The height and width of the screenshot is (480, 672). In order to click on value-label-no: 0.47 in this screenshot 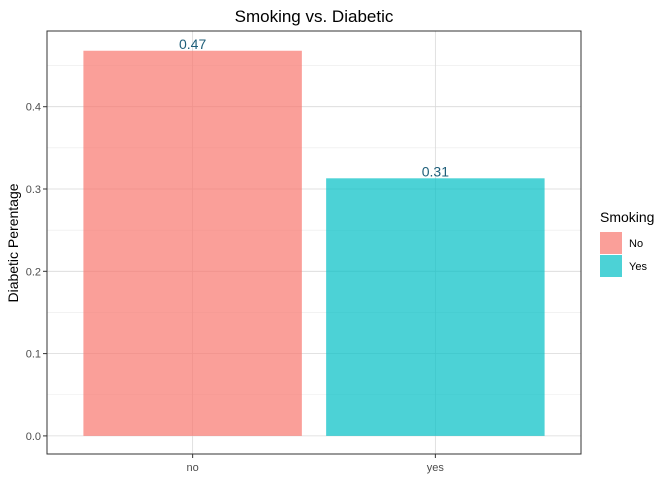, I will do `click(192, 44)`.